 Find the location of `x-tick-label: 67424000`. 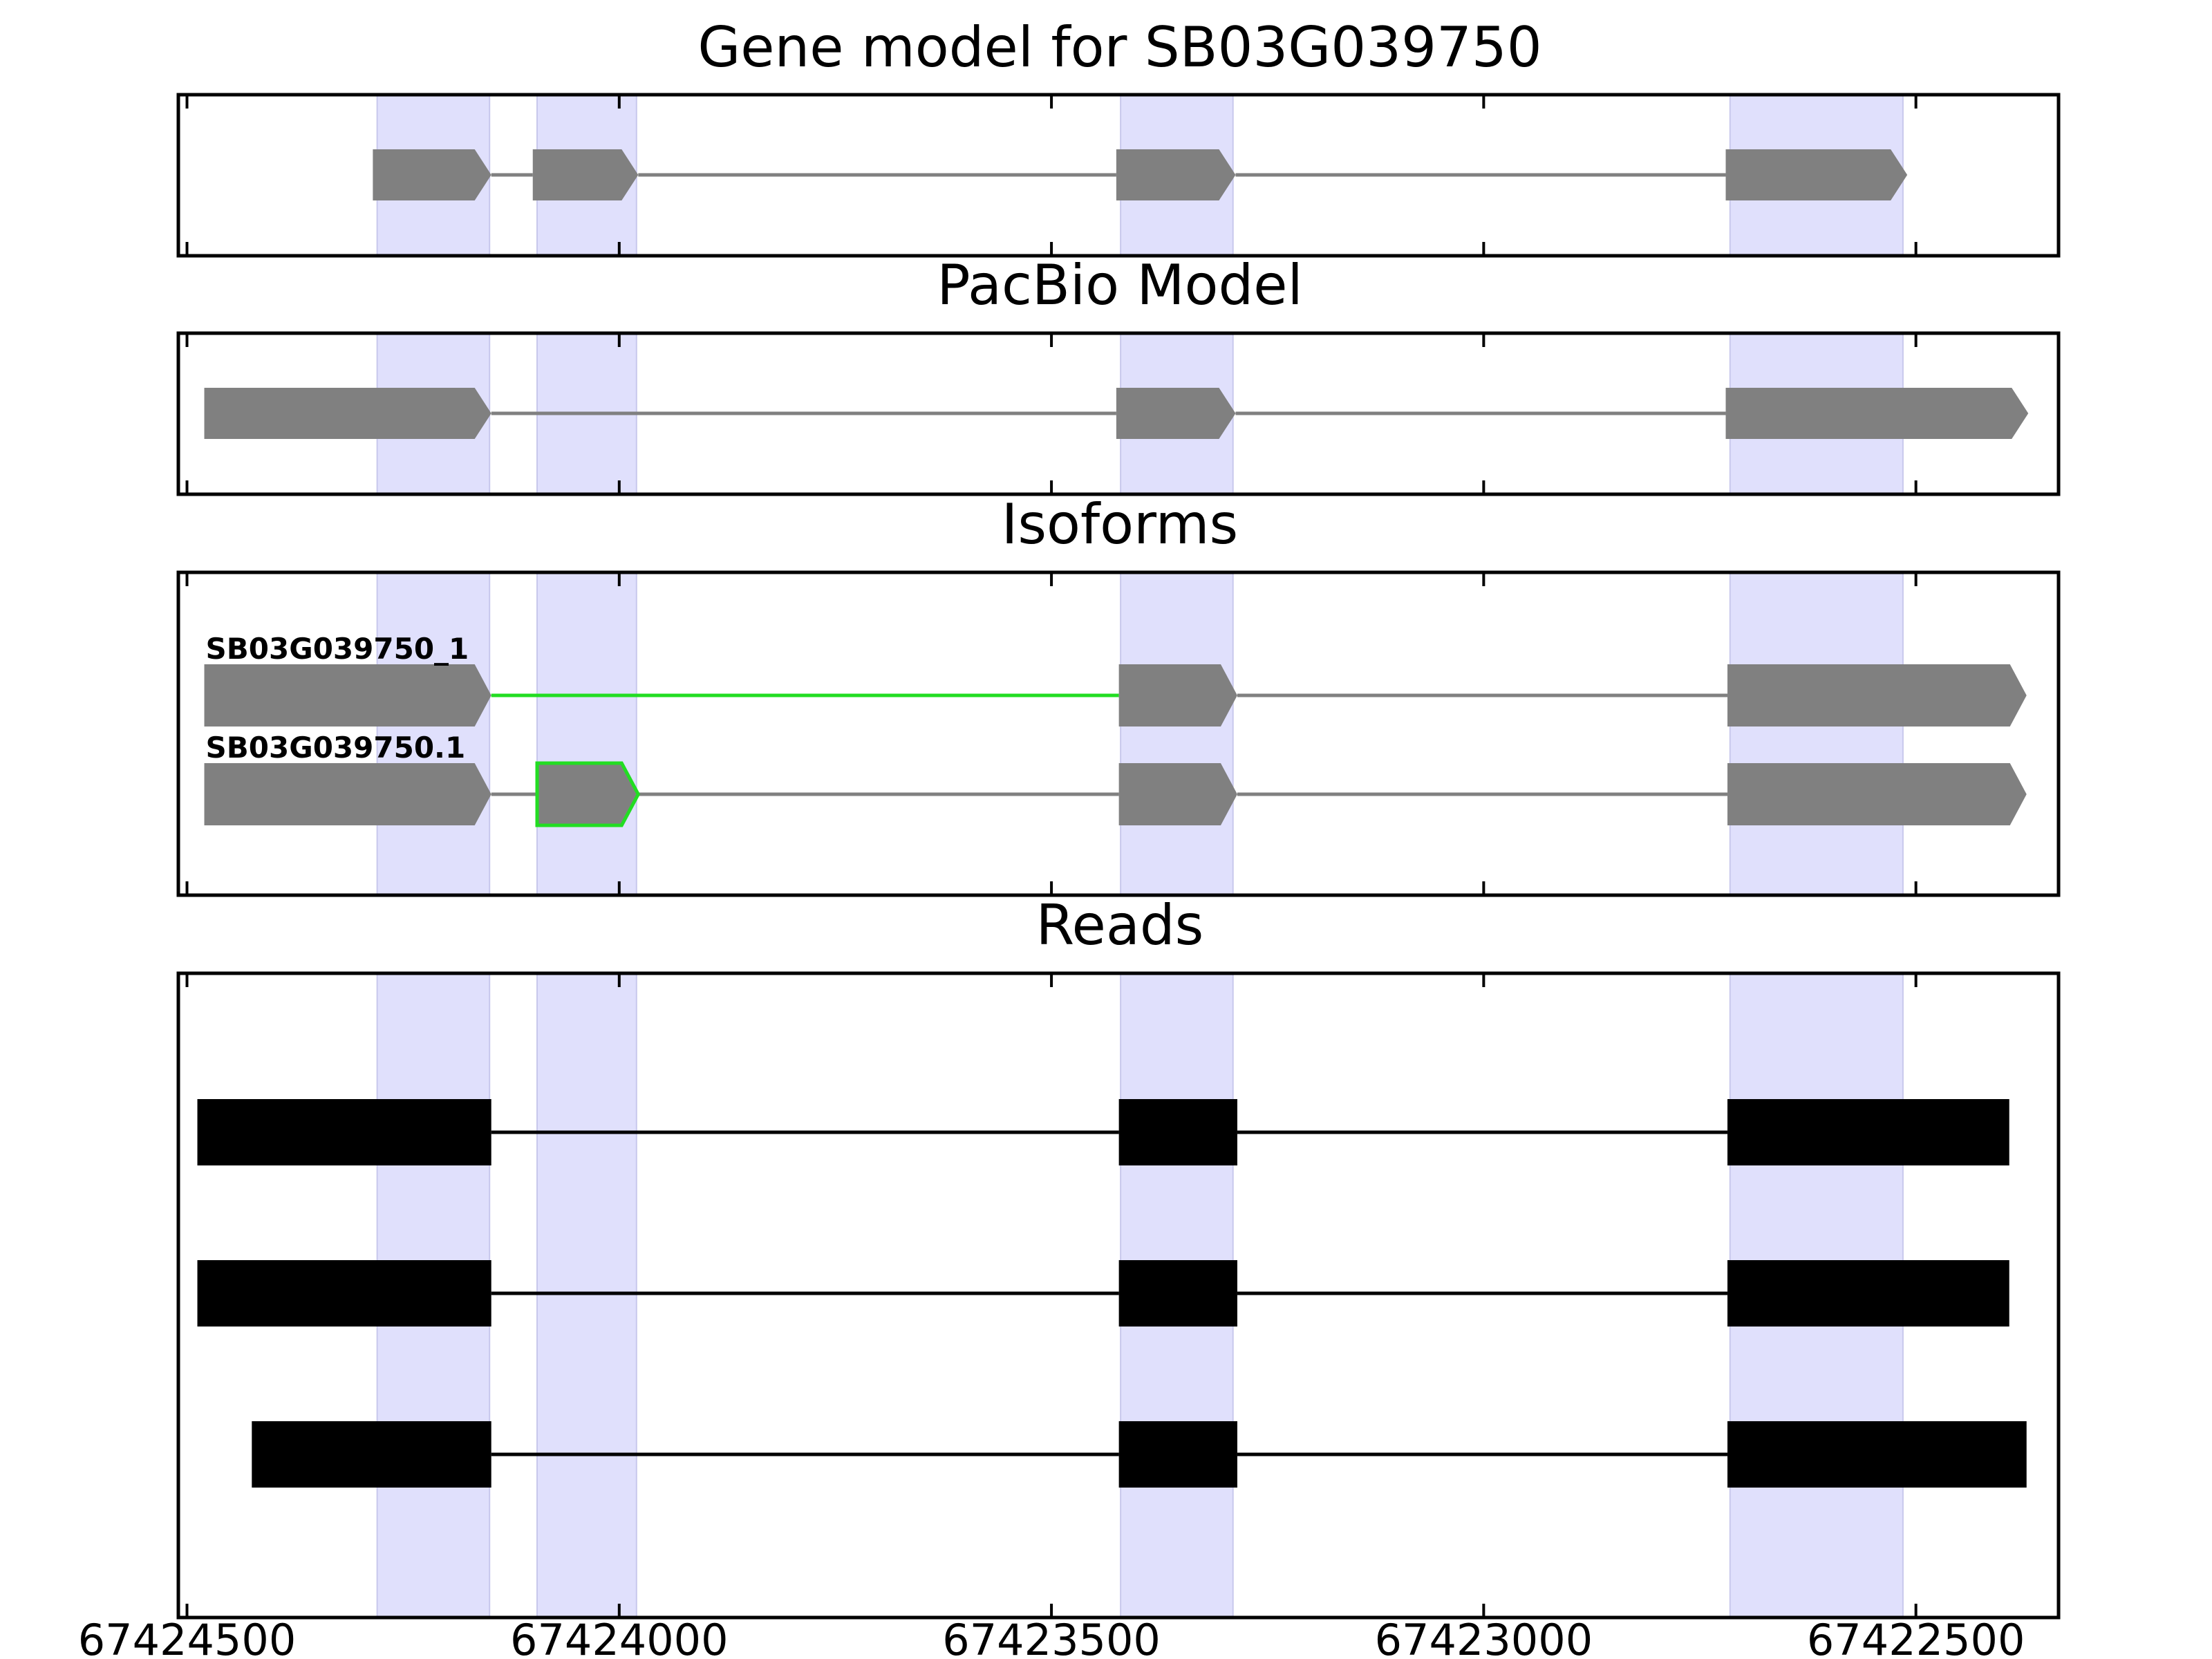

x-tick-label: 67424000 is located at coordinates (619, 1637).